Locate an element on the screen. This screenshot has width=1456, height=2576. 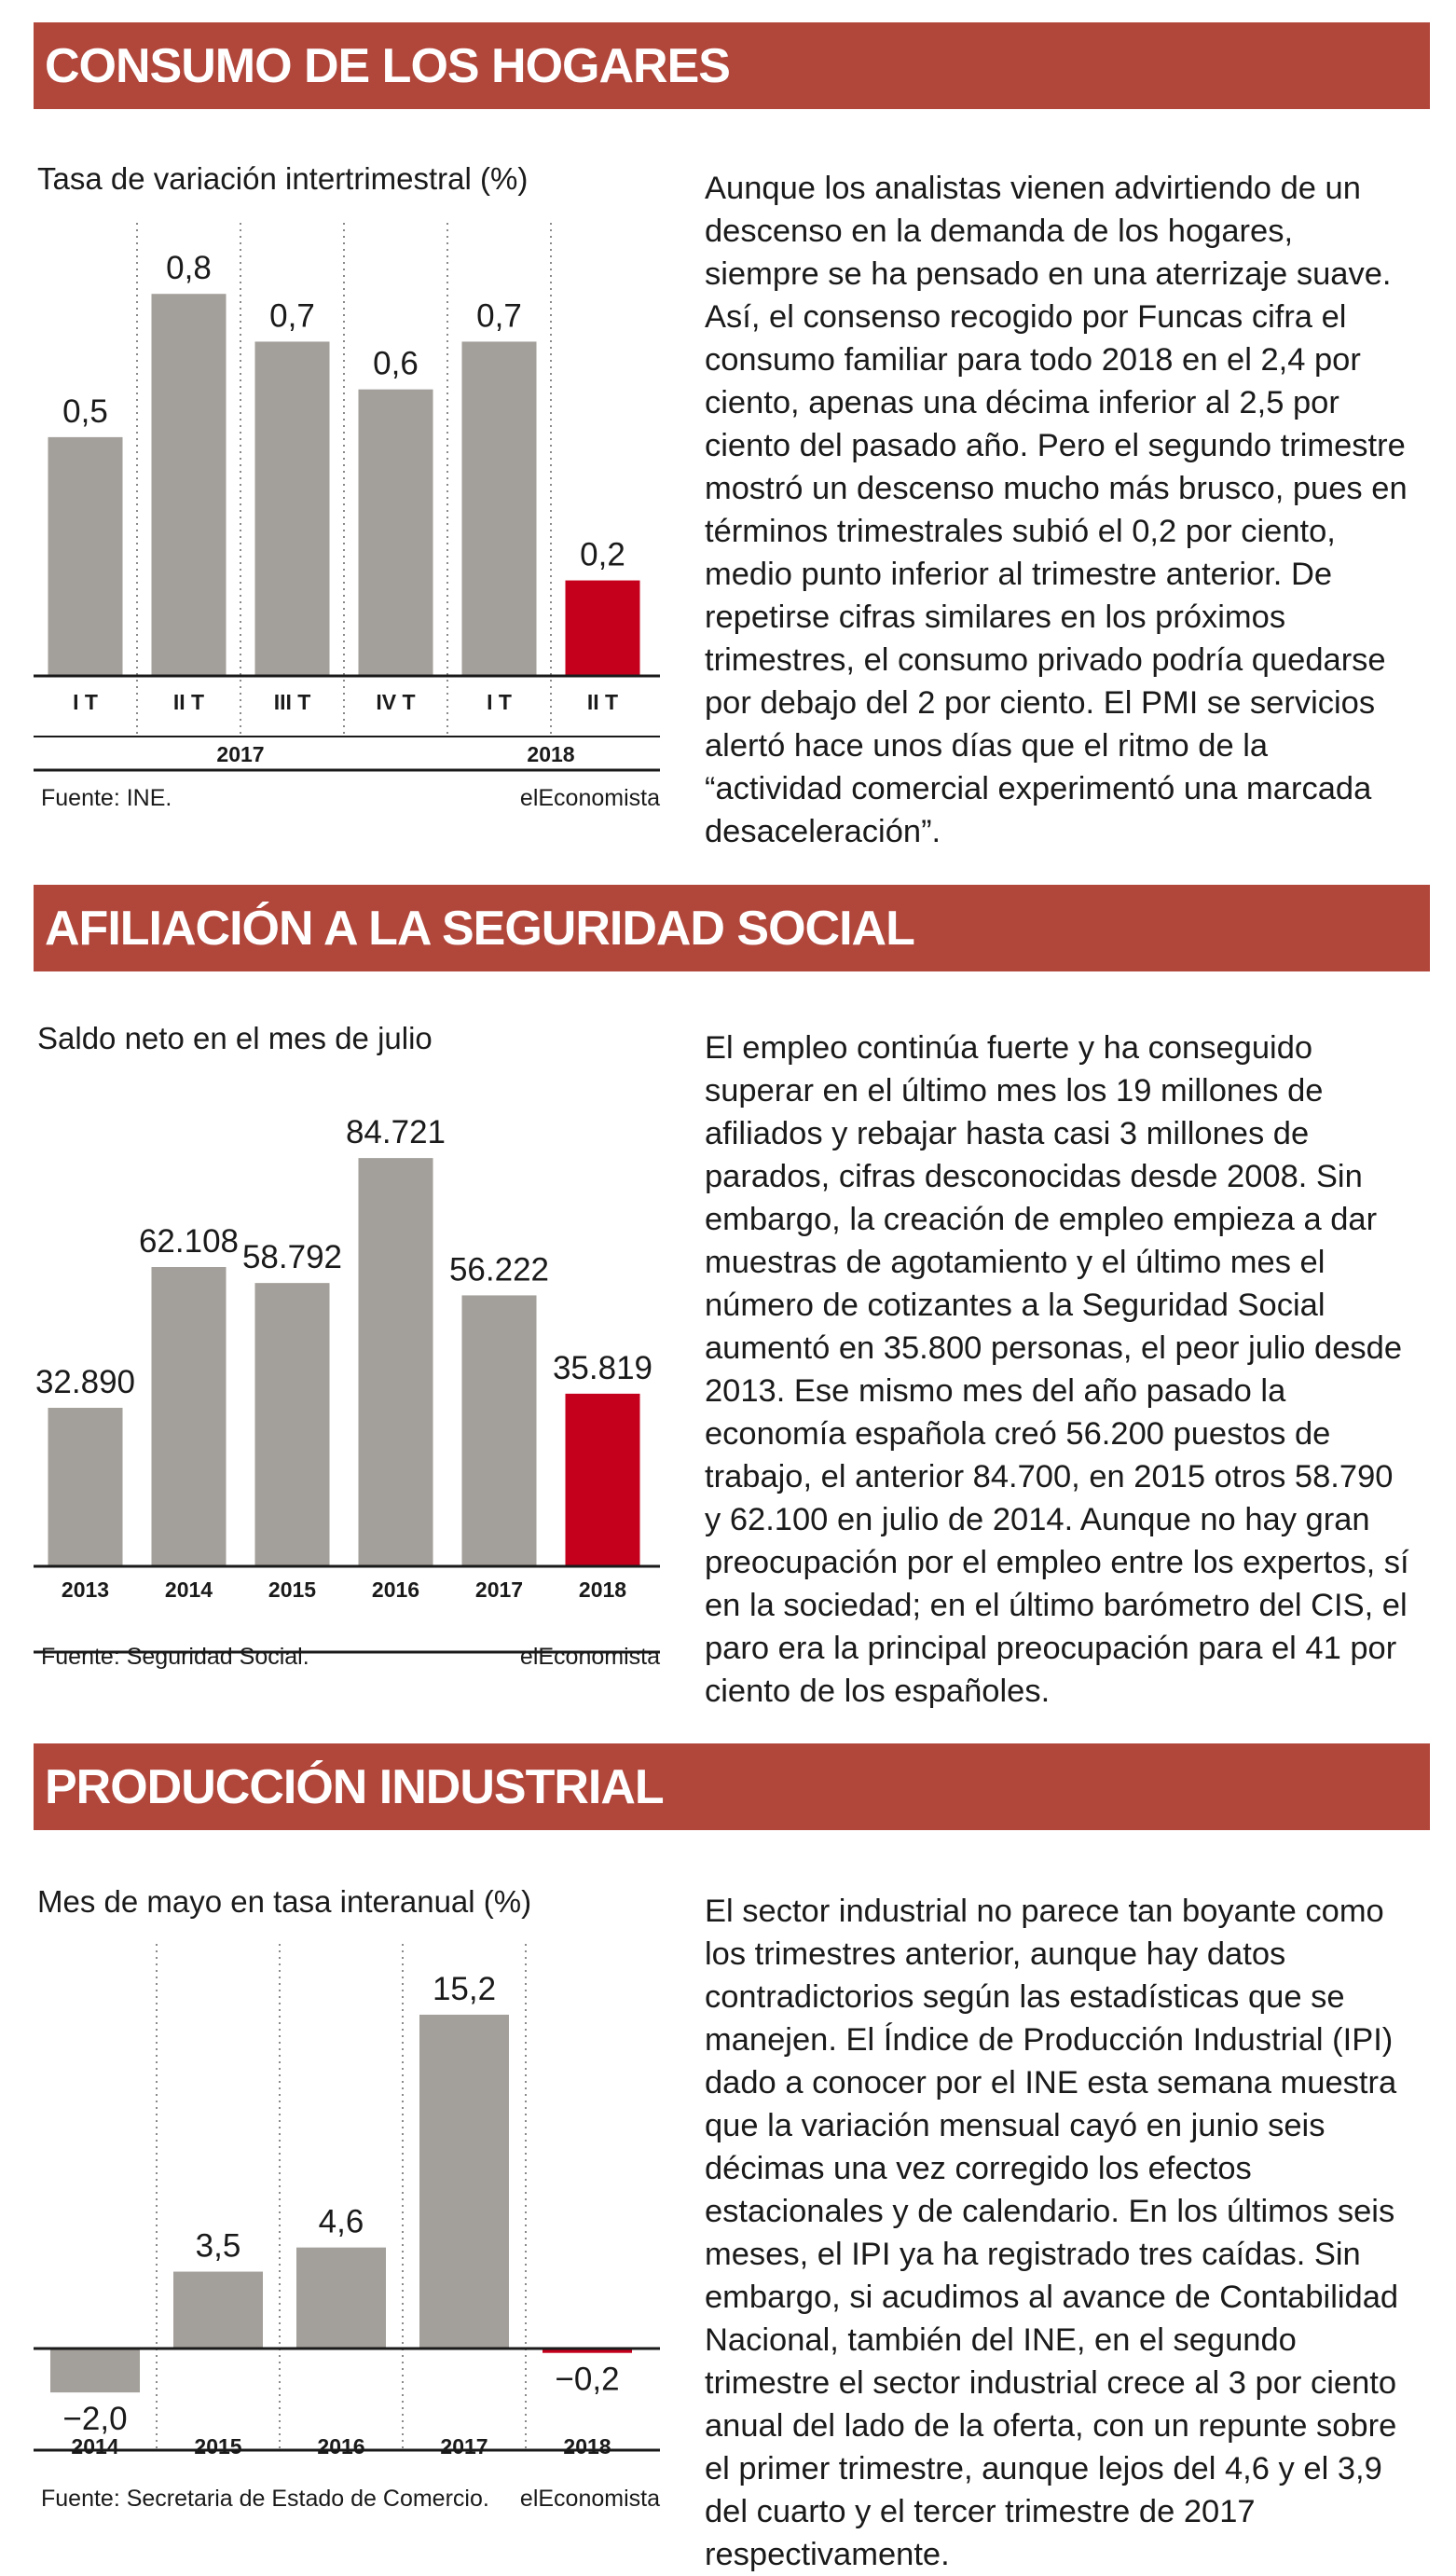
section-title: PRODUCCIÓN INDUSTRIAL is located at coordinates (355, 1787).